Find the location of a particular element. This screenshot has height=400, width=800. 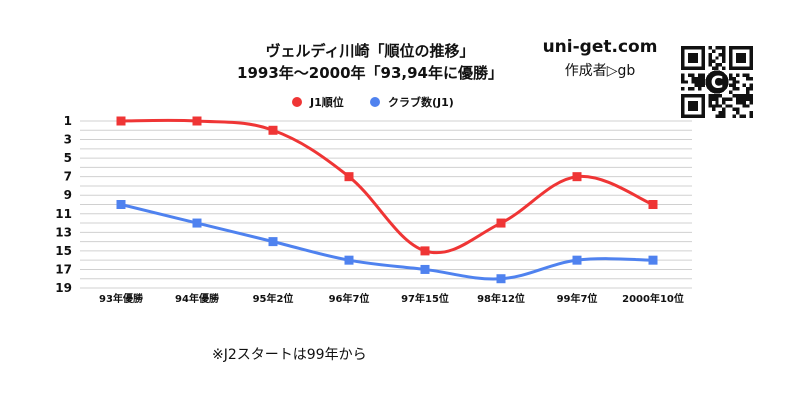

y-tick-label: 17 is located at coordinates (63, 269).